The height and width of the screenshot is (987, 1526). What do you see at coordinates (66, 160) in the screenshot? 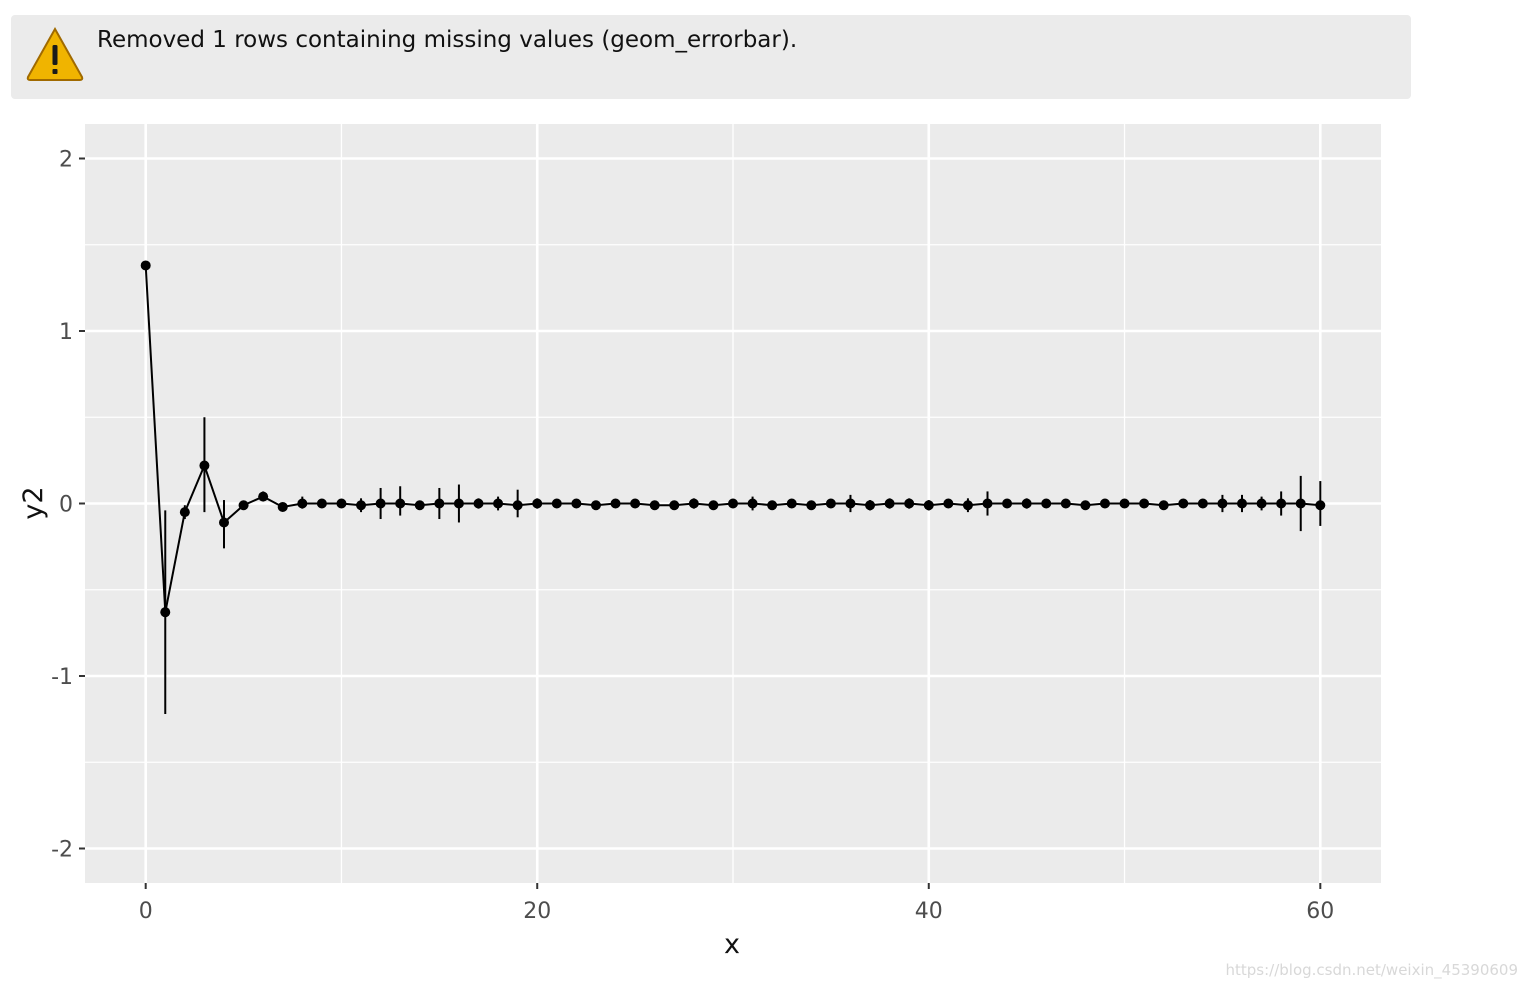
I see `y-tick-label: 2` at bounding box center [66, 160].